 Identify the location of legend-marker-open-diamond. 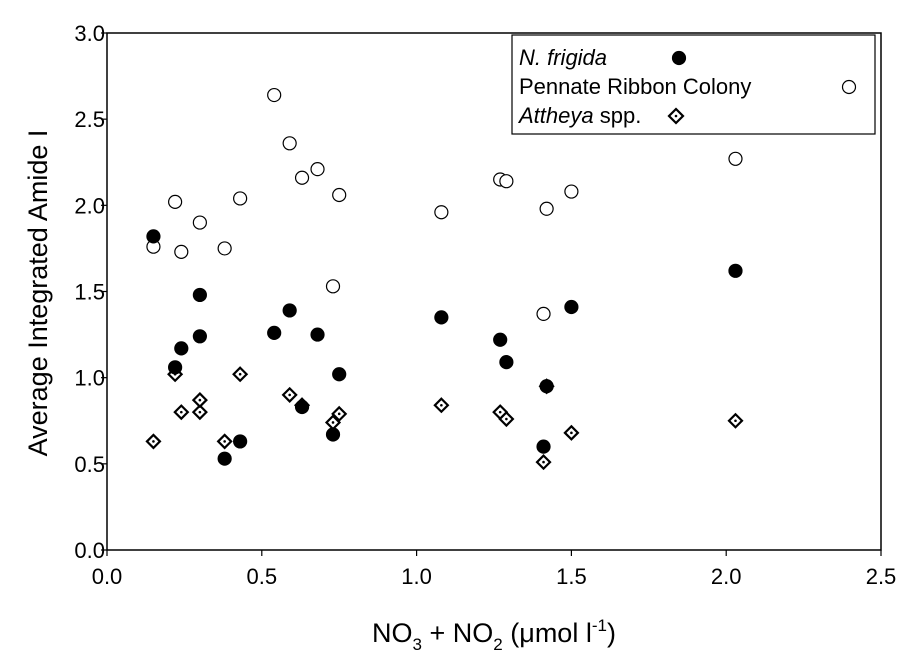
(676, 116).